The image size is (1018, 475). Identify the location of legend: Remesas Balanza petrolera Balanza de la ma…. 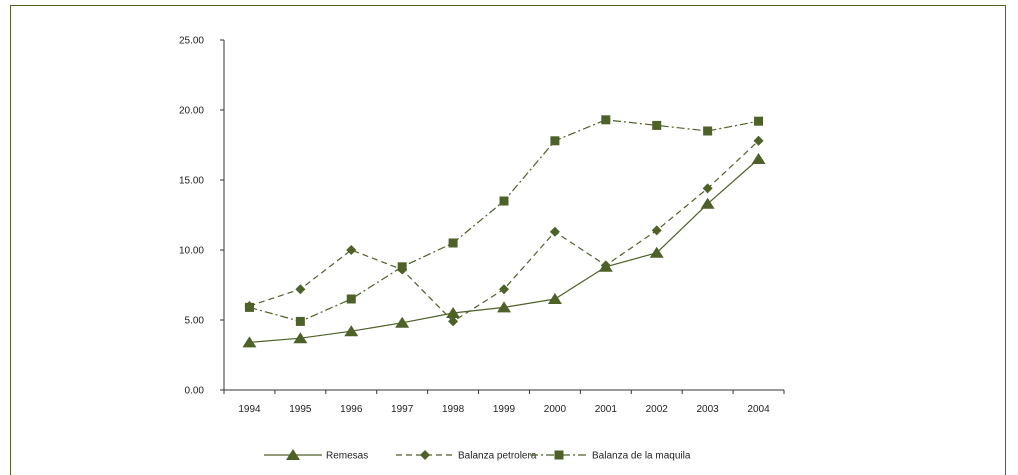
(477, 455).